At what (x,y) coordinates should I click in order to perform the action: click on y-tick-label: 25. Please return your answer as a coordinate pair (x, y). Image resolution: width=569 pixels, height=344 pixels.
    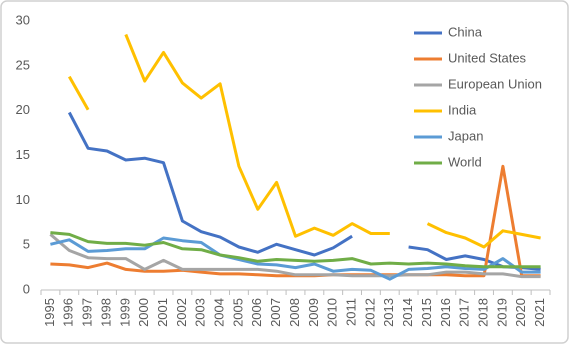
    Looking at the image, I should click on (23, 64).